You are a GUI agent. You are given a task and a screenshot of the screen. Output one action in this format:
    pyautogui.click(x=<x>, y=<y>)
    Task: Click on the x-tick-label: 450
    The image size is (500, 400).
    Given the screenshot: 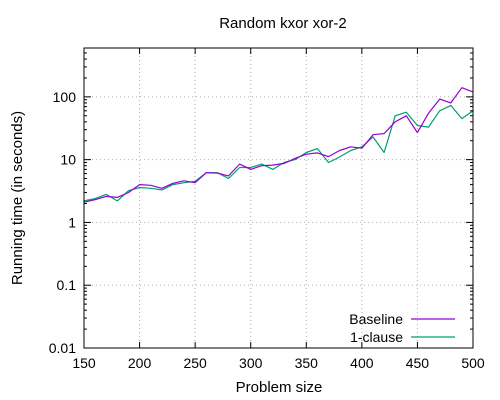 What is the action you would take?
    pyautogui.click(x=418, y=363)
    